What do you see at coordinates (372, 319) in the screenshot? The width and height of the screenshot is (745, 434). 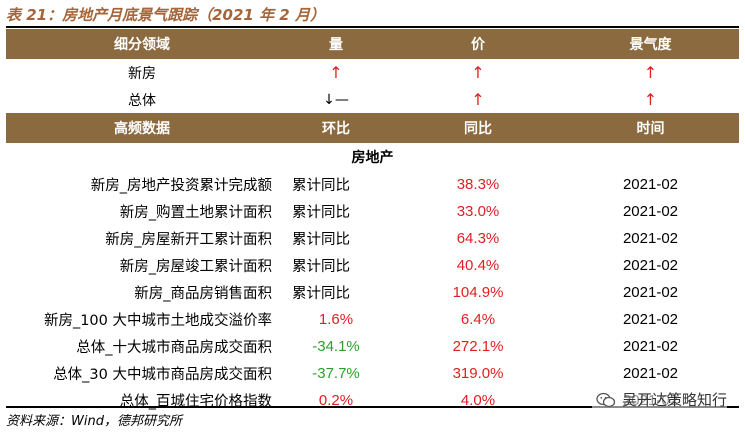 I see `table-row: 新房_100 大中城市土地成交溢价率 1.6% 6.4% 2021-02` at bounding box center [372, 319].